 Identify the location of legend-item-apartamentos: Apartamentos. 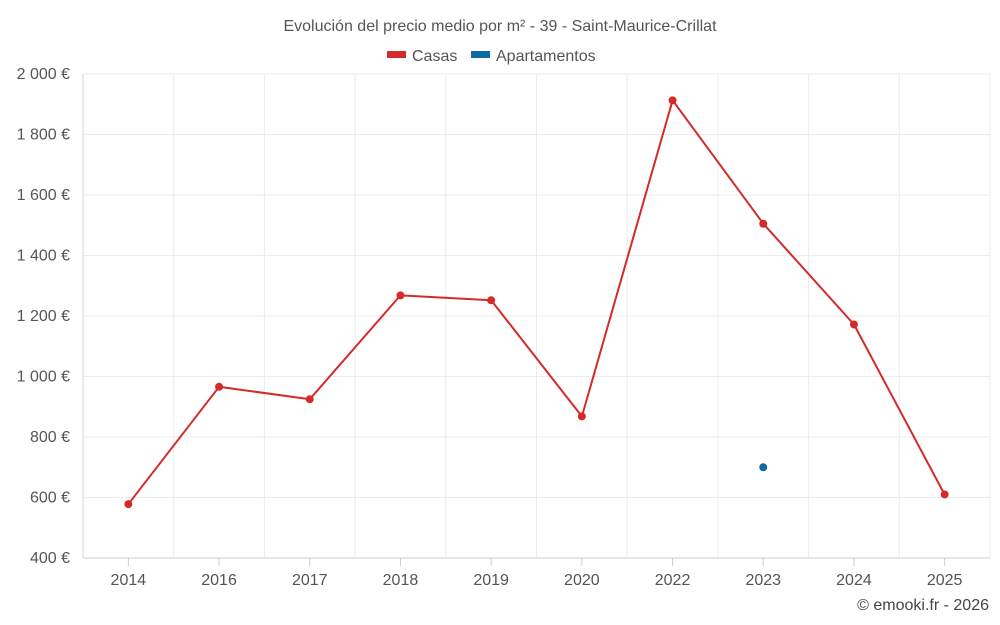
(533, 56).